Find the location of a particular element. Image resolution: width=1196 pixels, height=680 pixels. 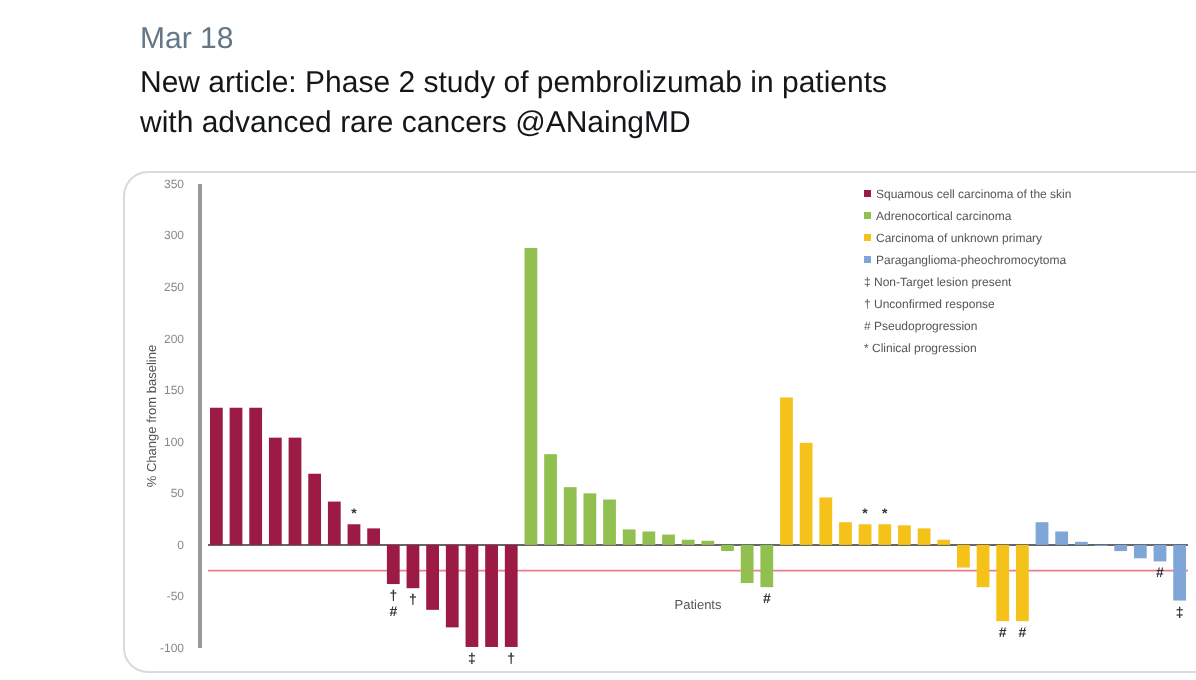

chart-subtitle: Mar 18 is located at coordinates (187, 39).